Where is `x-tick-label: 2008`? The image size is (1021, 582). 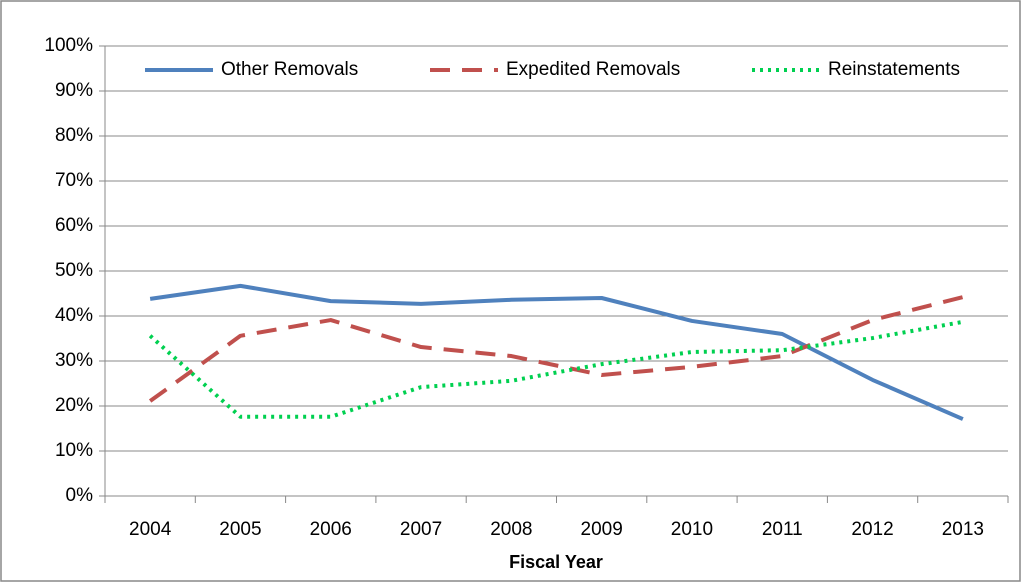
x-tick-label: 2008 is located at coordinates (511, 529).